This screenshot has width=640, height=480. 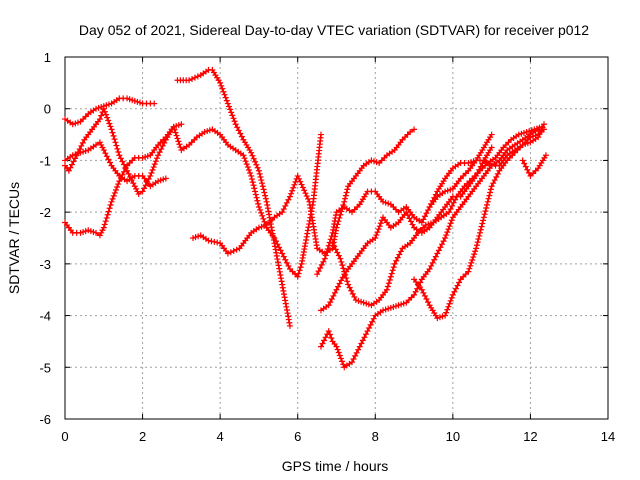 What do you see at coordinates (45, 316) in the screenshot?
I see `y-tick-label: -4` at bounding box center [45, 316].